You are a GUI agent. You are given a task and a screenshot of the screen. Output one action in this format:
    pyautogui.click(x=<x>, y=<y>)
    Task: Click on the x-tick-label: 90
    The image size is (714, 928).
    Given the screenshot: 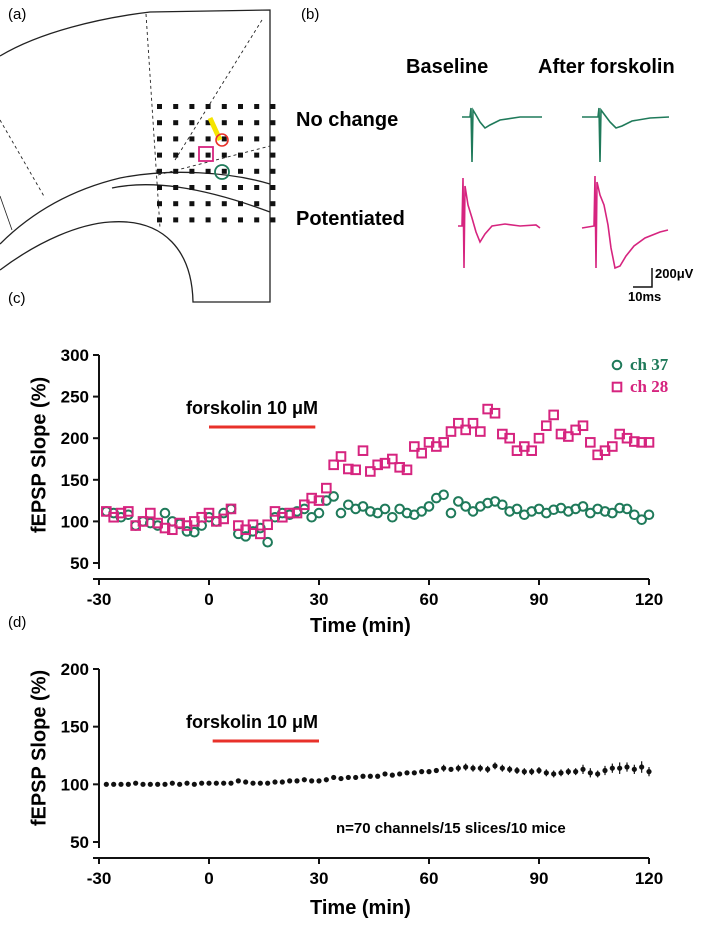 What is the action you would take?
    pyautogui.click(x=539, y=878)
    